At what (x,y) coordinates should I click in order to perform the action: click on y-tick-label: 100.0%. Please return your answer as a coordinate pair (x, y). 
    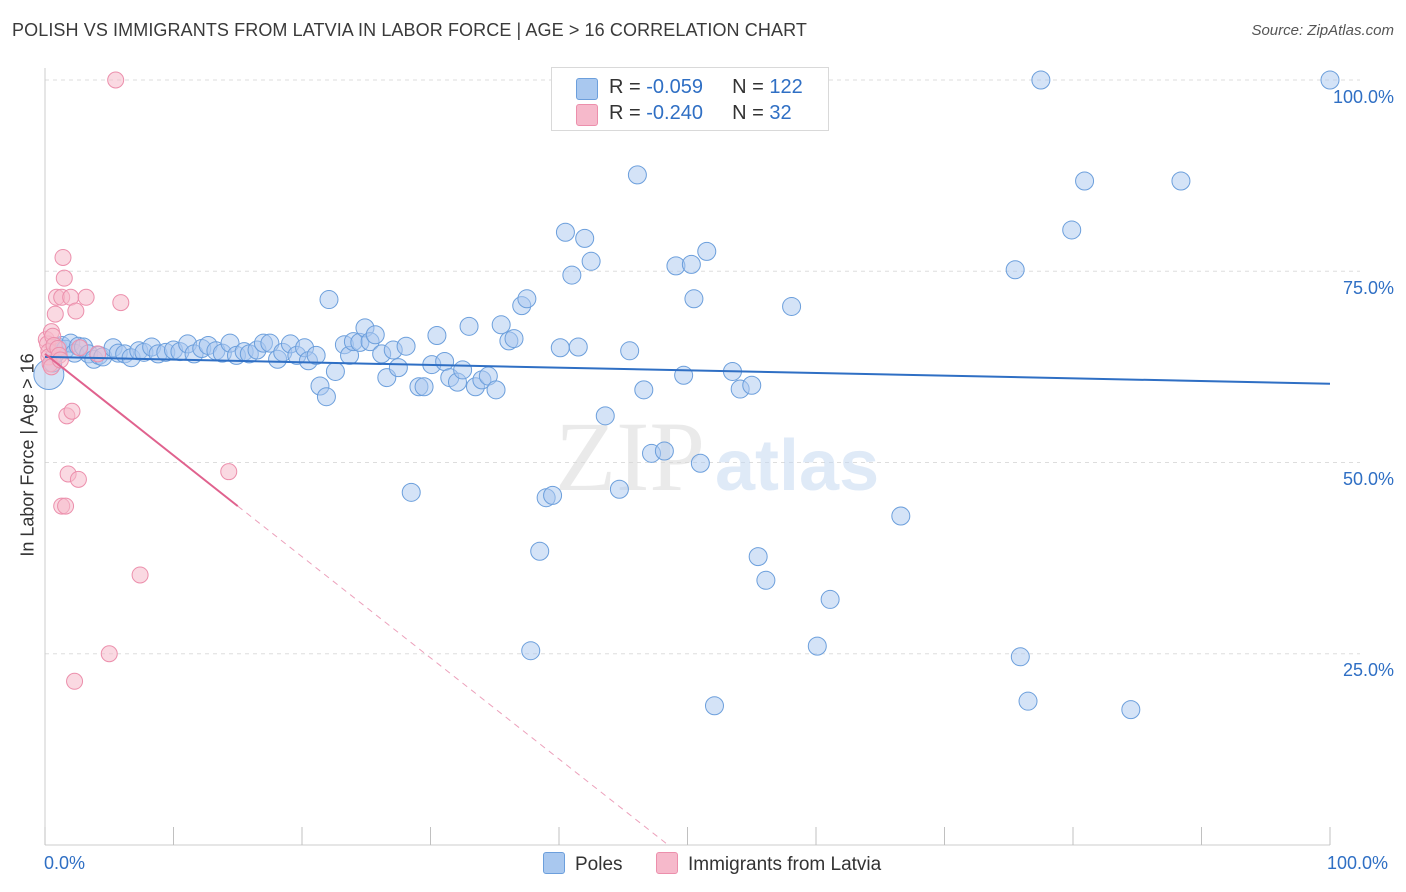
    Looking at the image, I should click on (1363, 97).